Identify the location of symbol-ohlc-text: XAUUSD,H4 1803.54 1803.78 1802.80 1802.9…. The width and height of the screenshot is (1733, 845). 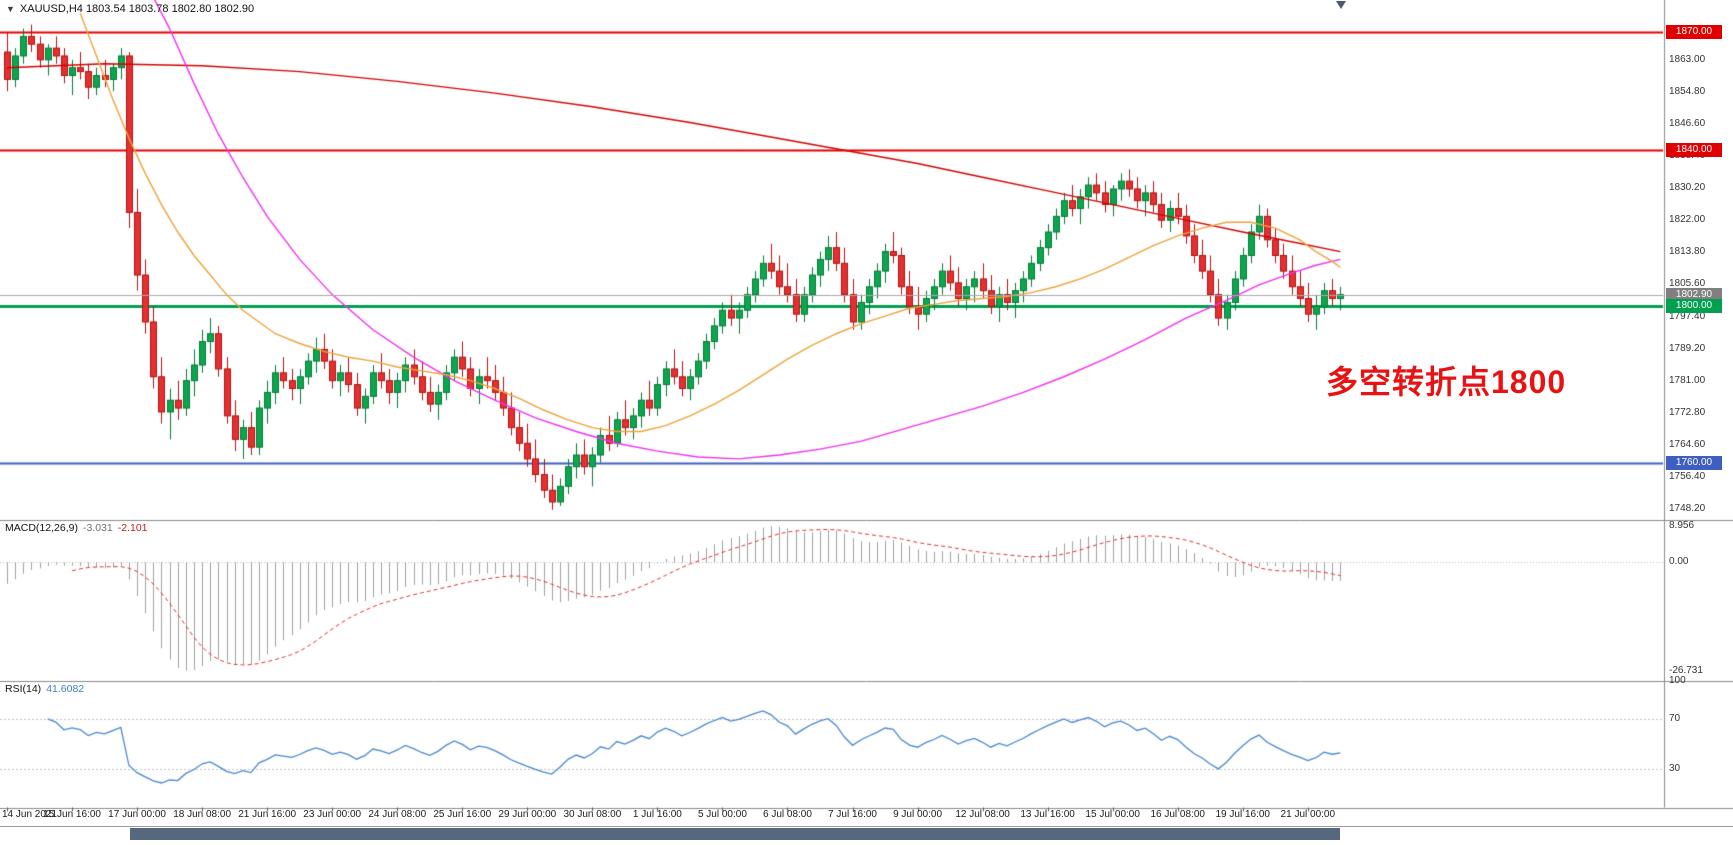
(137, 9).